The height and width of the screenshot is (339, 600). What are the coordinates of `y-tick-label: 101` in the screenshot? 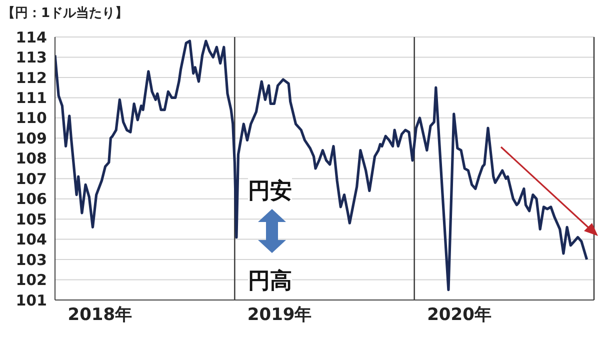 It's located at (31, 300).